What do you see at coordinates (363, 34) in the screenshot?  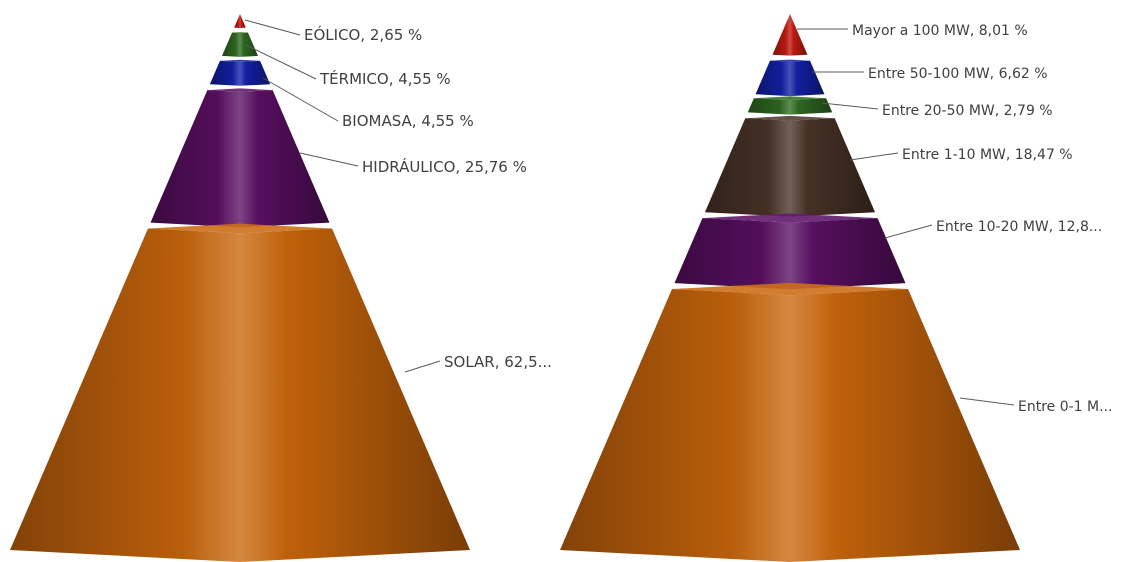 I see `data-label-eolico: EÓLICO, 2,65 %` at bounding box center [363, 34].